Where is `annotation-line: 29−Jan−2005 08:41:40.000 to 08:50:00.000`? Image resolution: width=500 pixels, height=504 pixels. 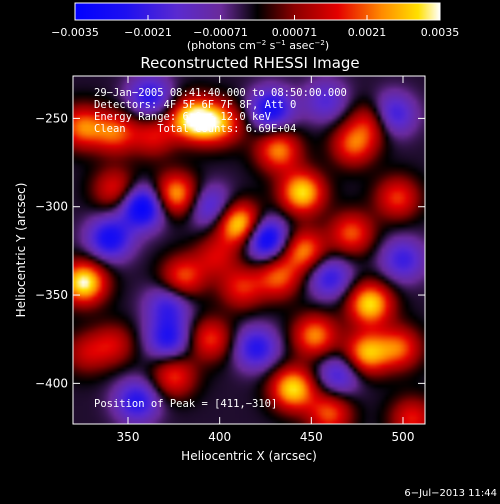 annotation-line: 29−Jan−2005 08:41:40.000 to 08:50:00.000 is located at coordinates (220, 93).